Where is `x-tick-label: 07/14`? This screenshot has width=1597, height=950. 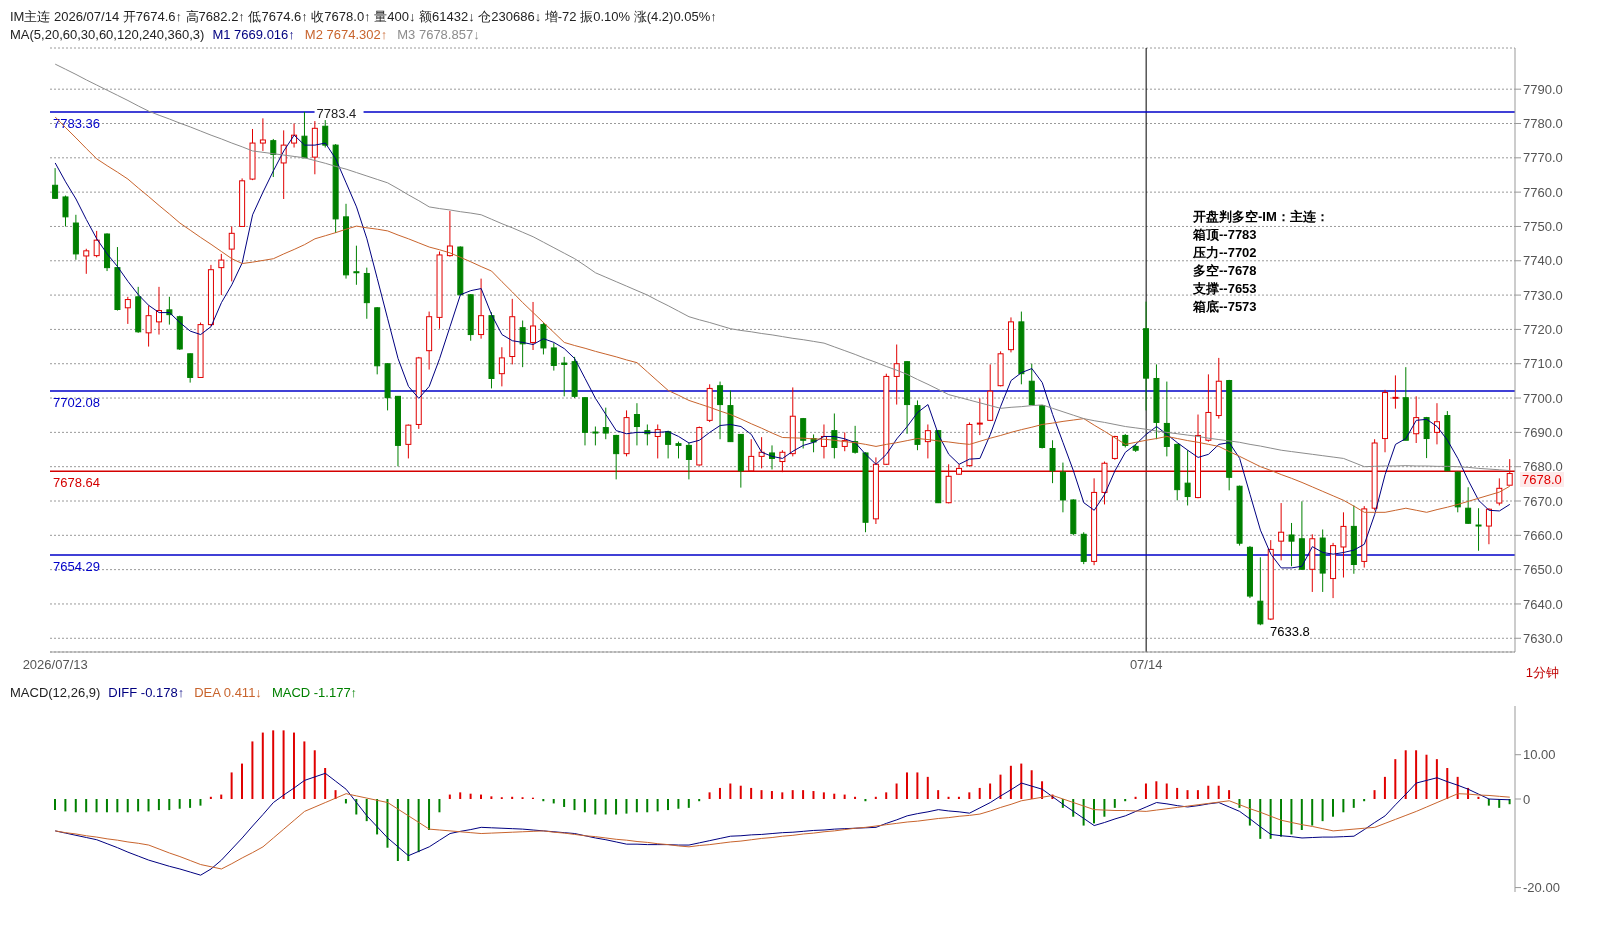 x-tick-label: 07/14 is located at coordinates (1146, 665).